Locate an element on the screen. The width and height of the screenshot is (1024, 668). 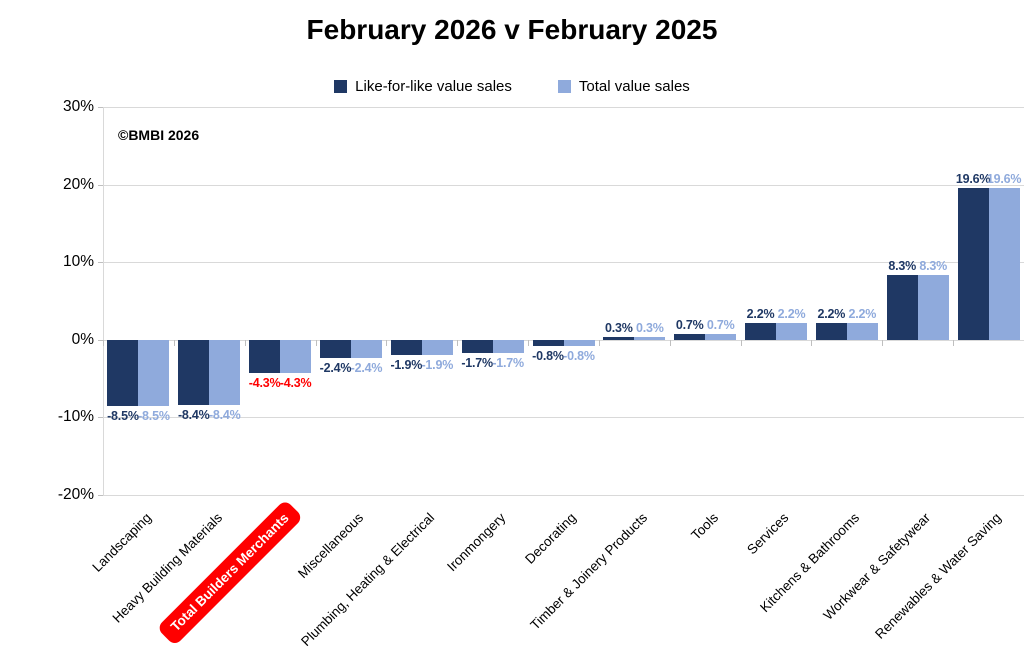
legend-item-like-for-like: Like-for-like value sales is located at coordinates (423, 86).